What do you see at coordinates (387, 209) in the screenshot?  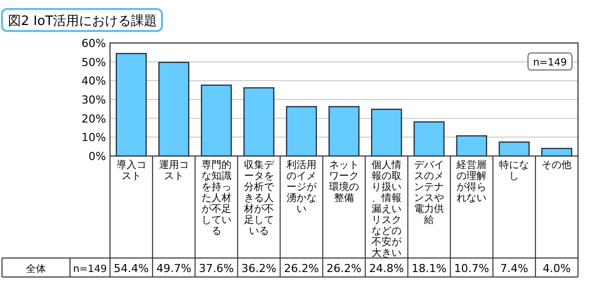 I see `category-label: 個人情報の取り扱い、情報漏えいリスクなどの不安が大きい` at bounding box center [387, 209].